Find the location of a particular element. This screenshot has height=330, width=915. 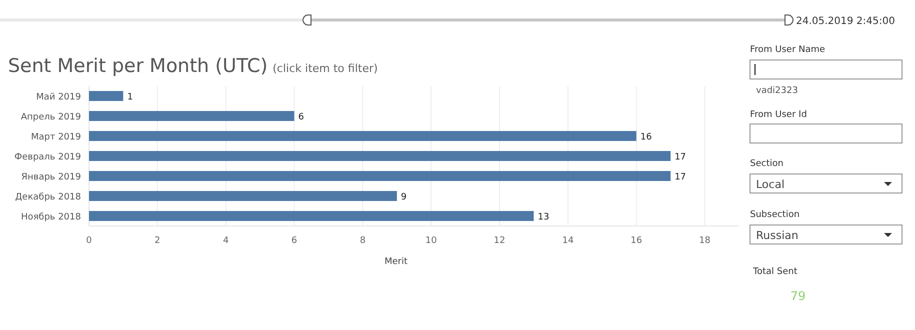

x-tick-label: 12 is located at coordinates (500, 241).